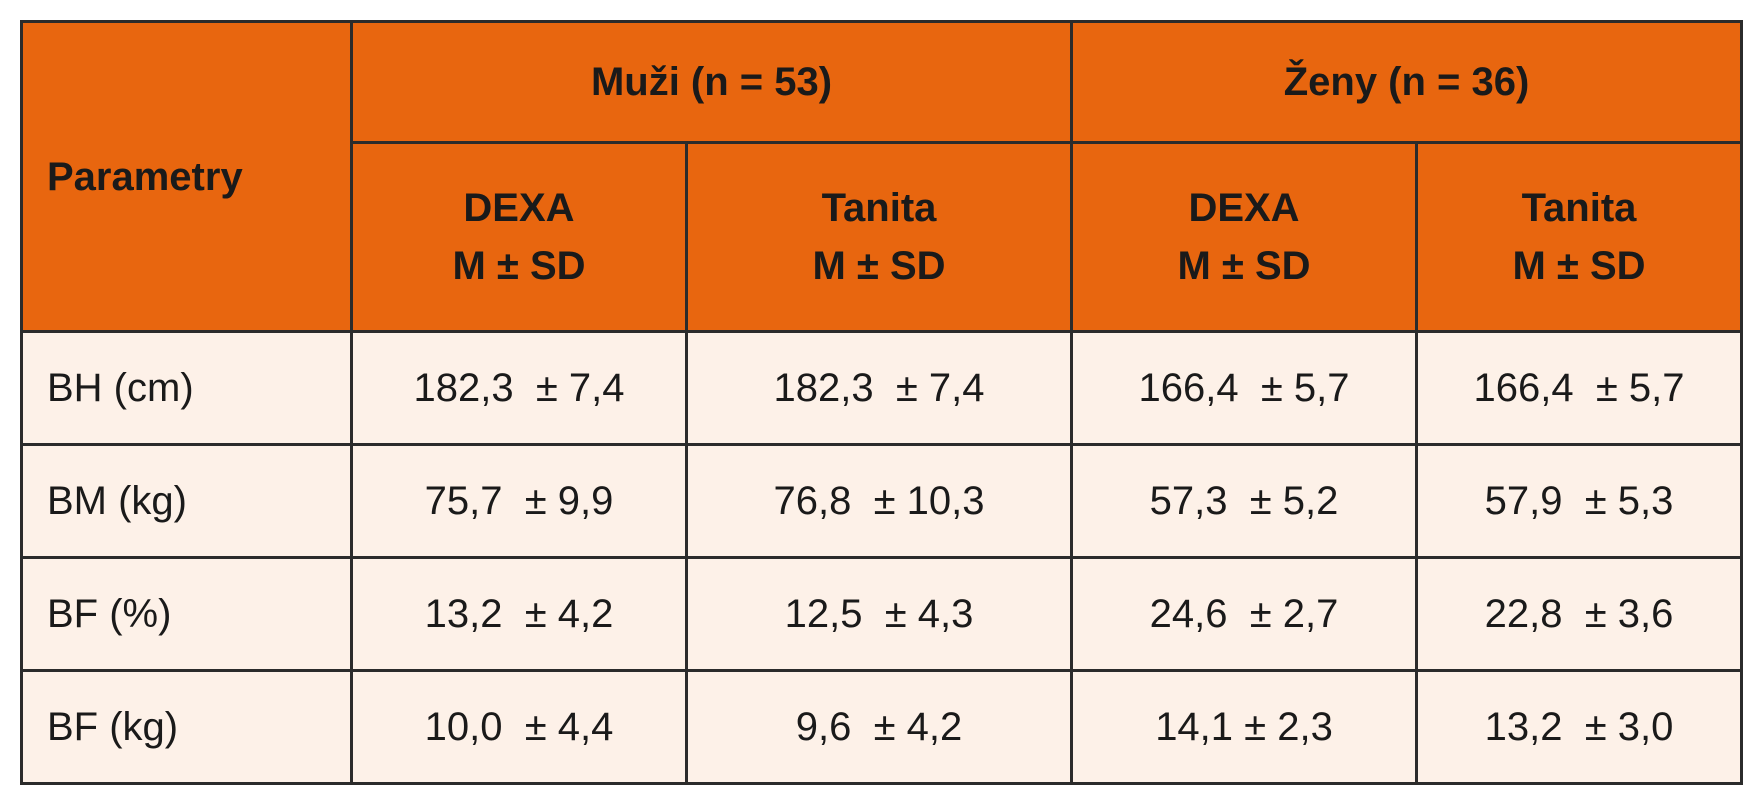 The width and height of the screenshot is (1756, 800). What do you see at coordinates (879, 501) in the screenshot?
I see `data-cell: 76,8 ± 10,3` at bounding box center [879, 501].